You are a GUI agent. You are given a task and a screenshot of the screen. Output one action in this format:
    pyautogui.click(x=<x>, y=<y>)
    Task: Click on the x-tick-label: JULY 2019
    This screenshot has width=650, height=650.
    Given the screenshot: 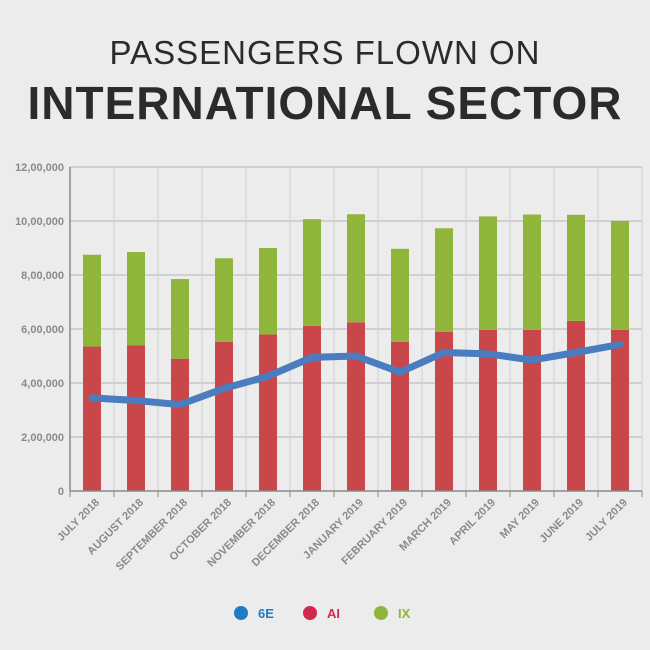 What is the action you would take?
    pyautogui.click(x=606, y=520)
    